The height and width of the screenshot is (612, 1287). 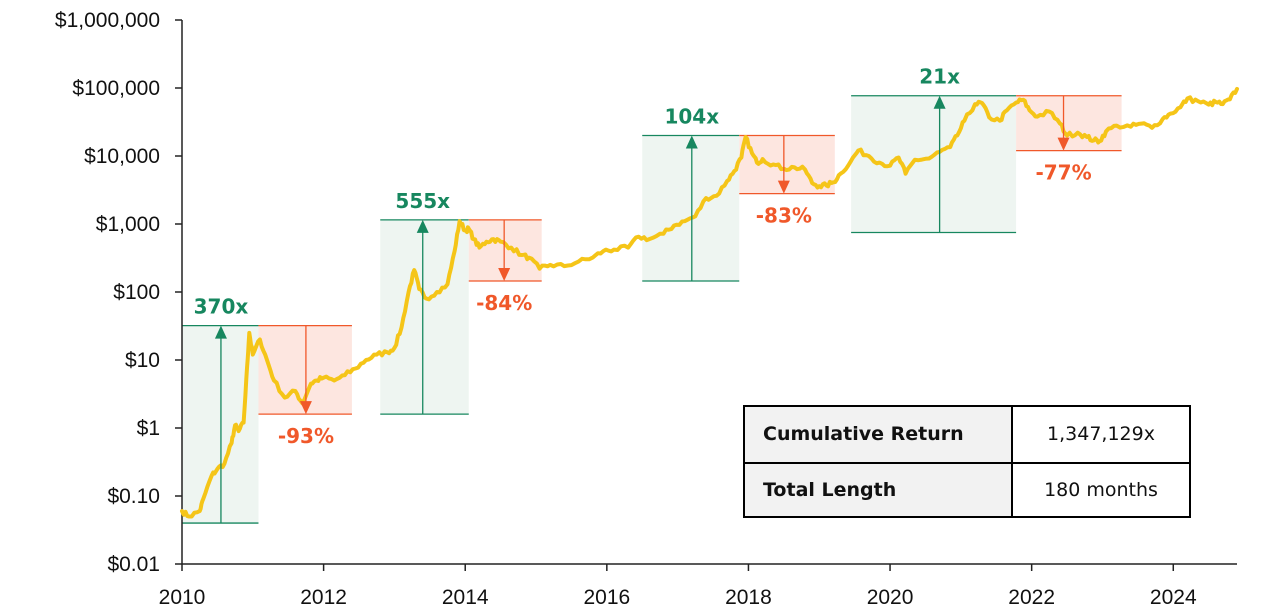 What do you see at coordinates (133, 564) in the screenshot?
I see `y-tick-label: $0.01` at bounding box center [133, 564].